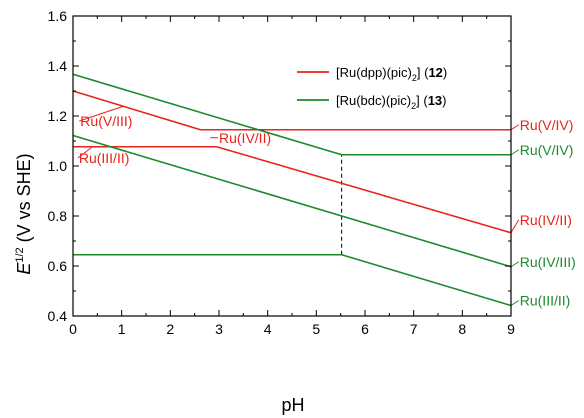  I want to click on legend-label: [Ru(dpp)(pic)2] (12), so click(391, 74).